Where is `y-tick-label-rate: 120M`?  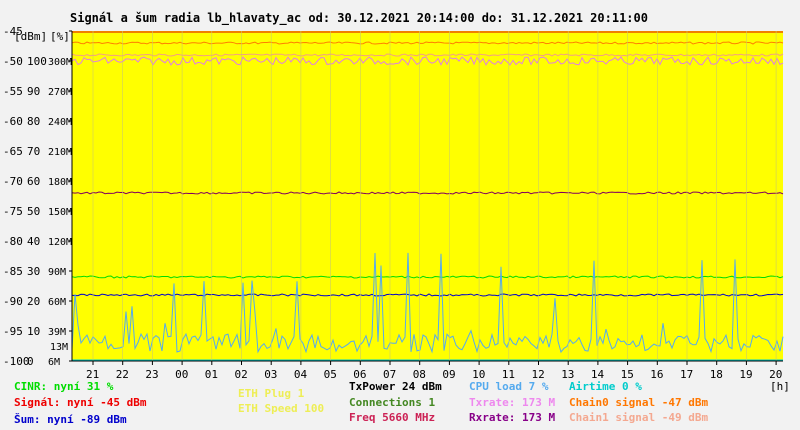 y-tick-label-rate: 120M is located at coordinates (60, 242).